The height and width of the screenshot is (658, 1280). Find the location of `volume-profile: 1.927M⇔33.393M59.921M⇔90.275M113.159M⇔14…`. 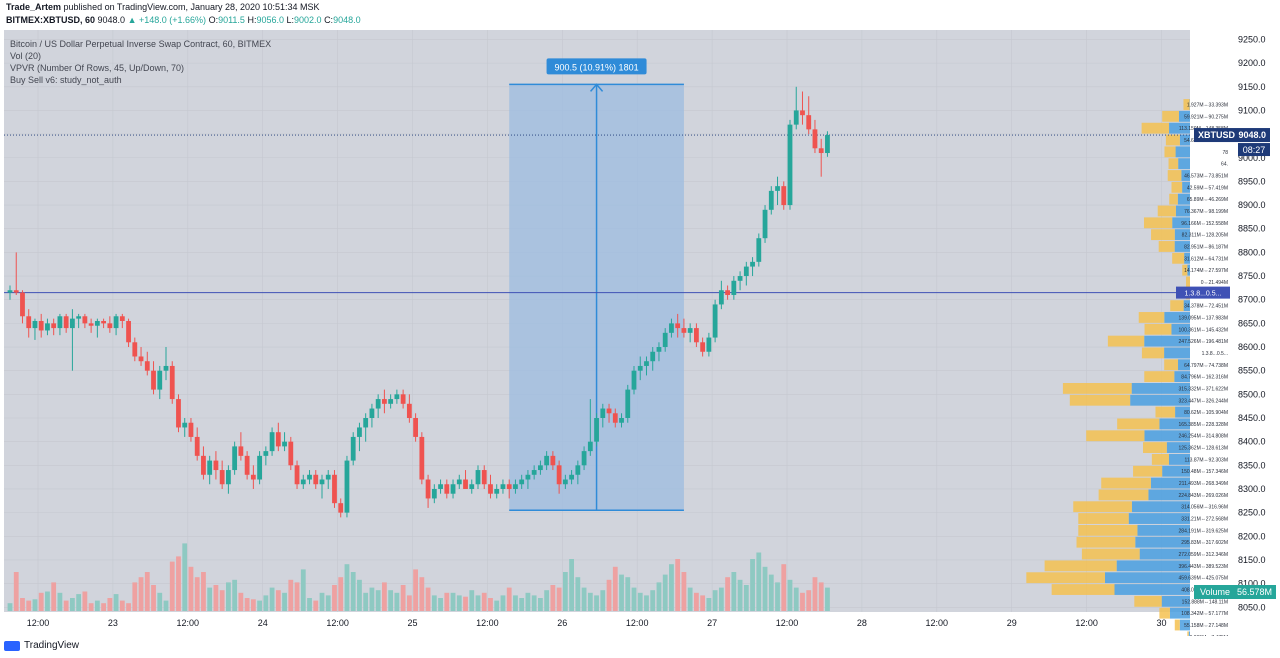

volume-profile: 1.927M⇔33.393M59.921M⇔90.275M113.159M⇔14… is located at coordinates (1127, 367).